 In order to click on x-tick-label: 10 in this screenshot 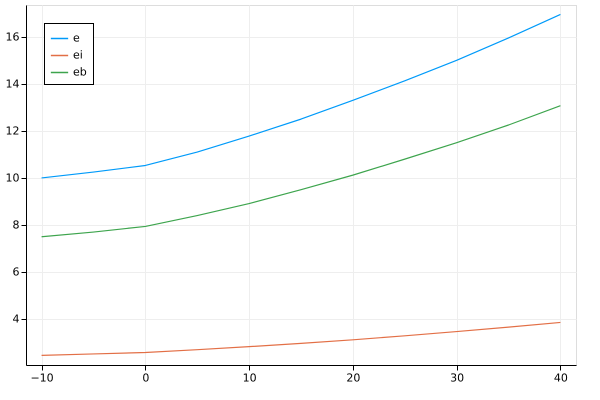, I will do `click(249, 378)`.